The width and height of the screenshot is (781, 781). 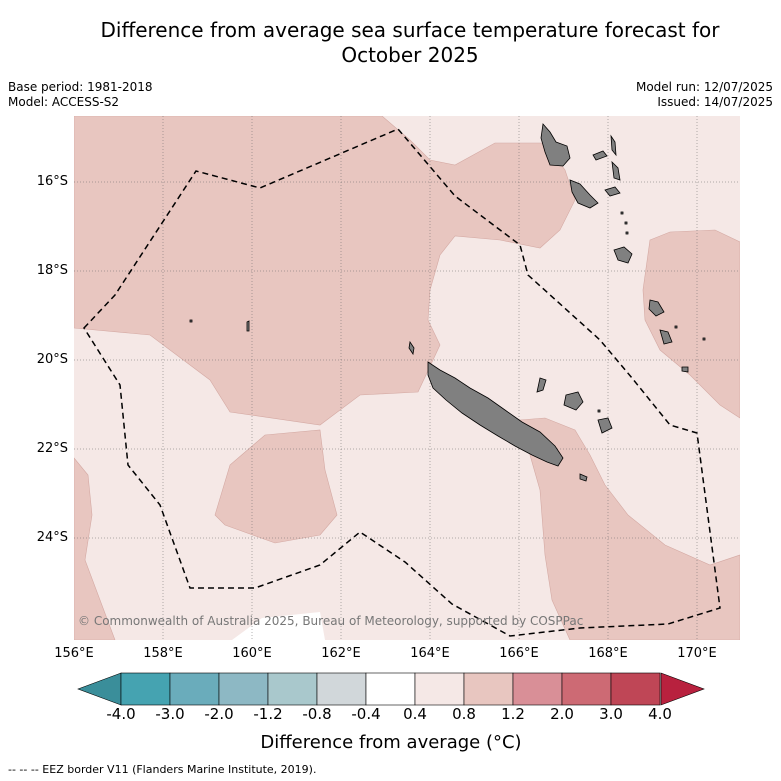 I want to click on lat-label-16s: 16°S, so click(x=52, y=181).